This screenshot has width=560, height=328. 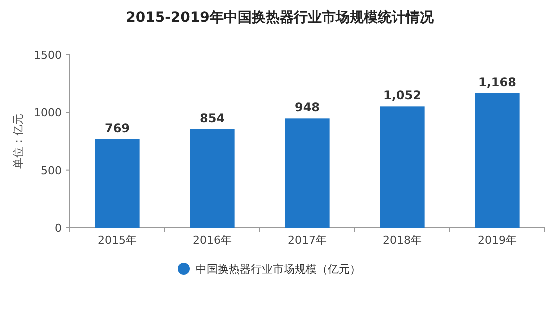 What do you see at coordinates (212, 240) in the screenshot?
I see `x-tick-label: 2016年` at bounding box center [212, 240].